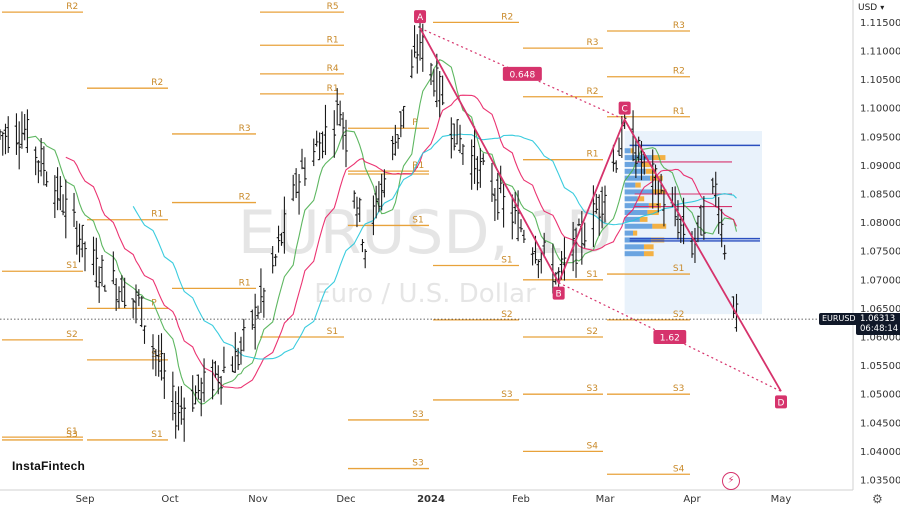 This screenshot has height=510, width=900. Describe the element at coordinates (839, 319) in the screenshot. I see `ticker-tag: EURUSD` at that location.